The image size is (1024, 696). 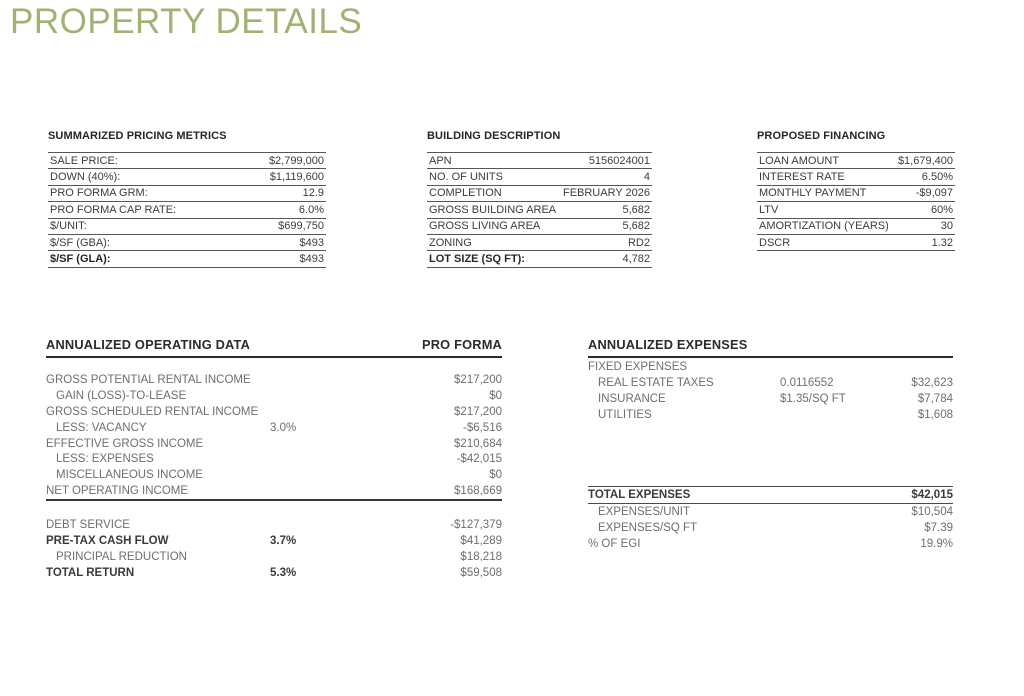 I want to click on row-value: 4, so click(x=646, y=177).